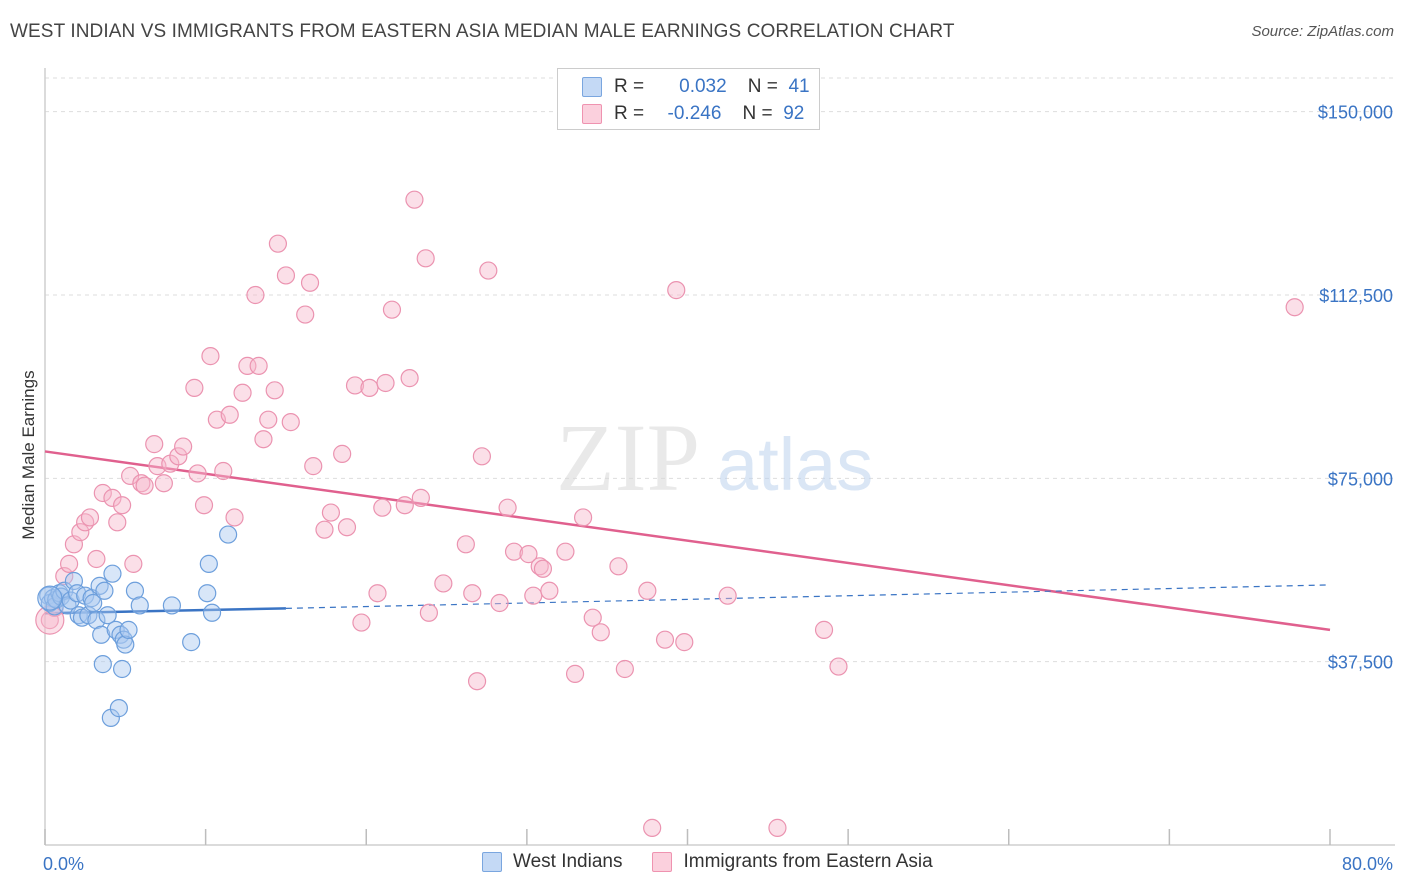  Describe the element at coordinates (628, 457) in the screenshot. I see `watermark-zip: ZIP` at that location.